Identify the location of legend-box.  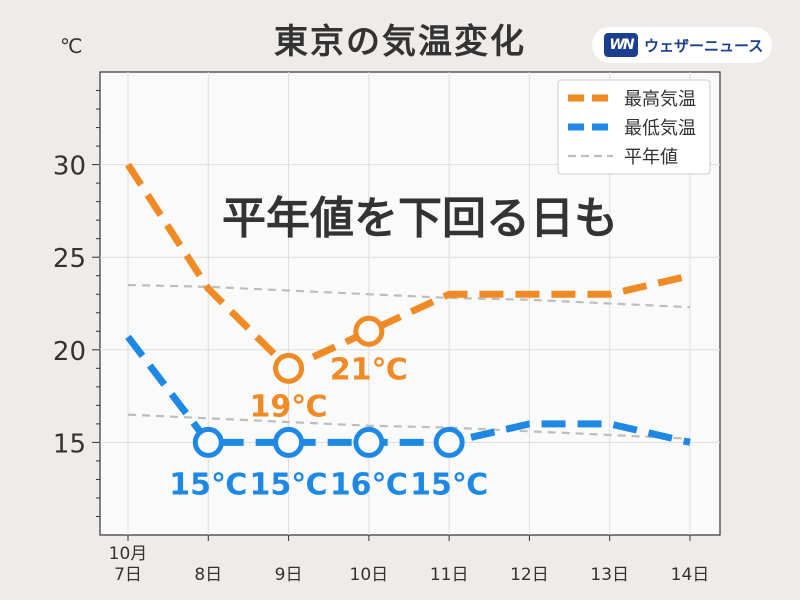
(634, 127).